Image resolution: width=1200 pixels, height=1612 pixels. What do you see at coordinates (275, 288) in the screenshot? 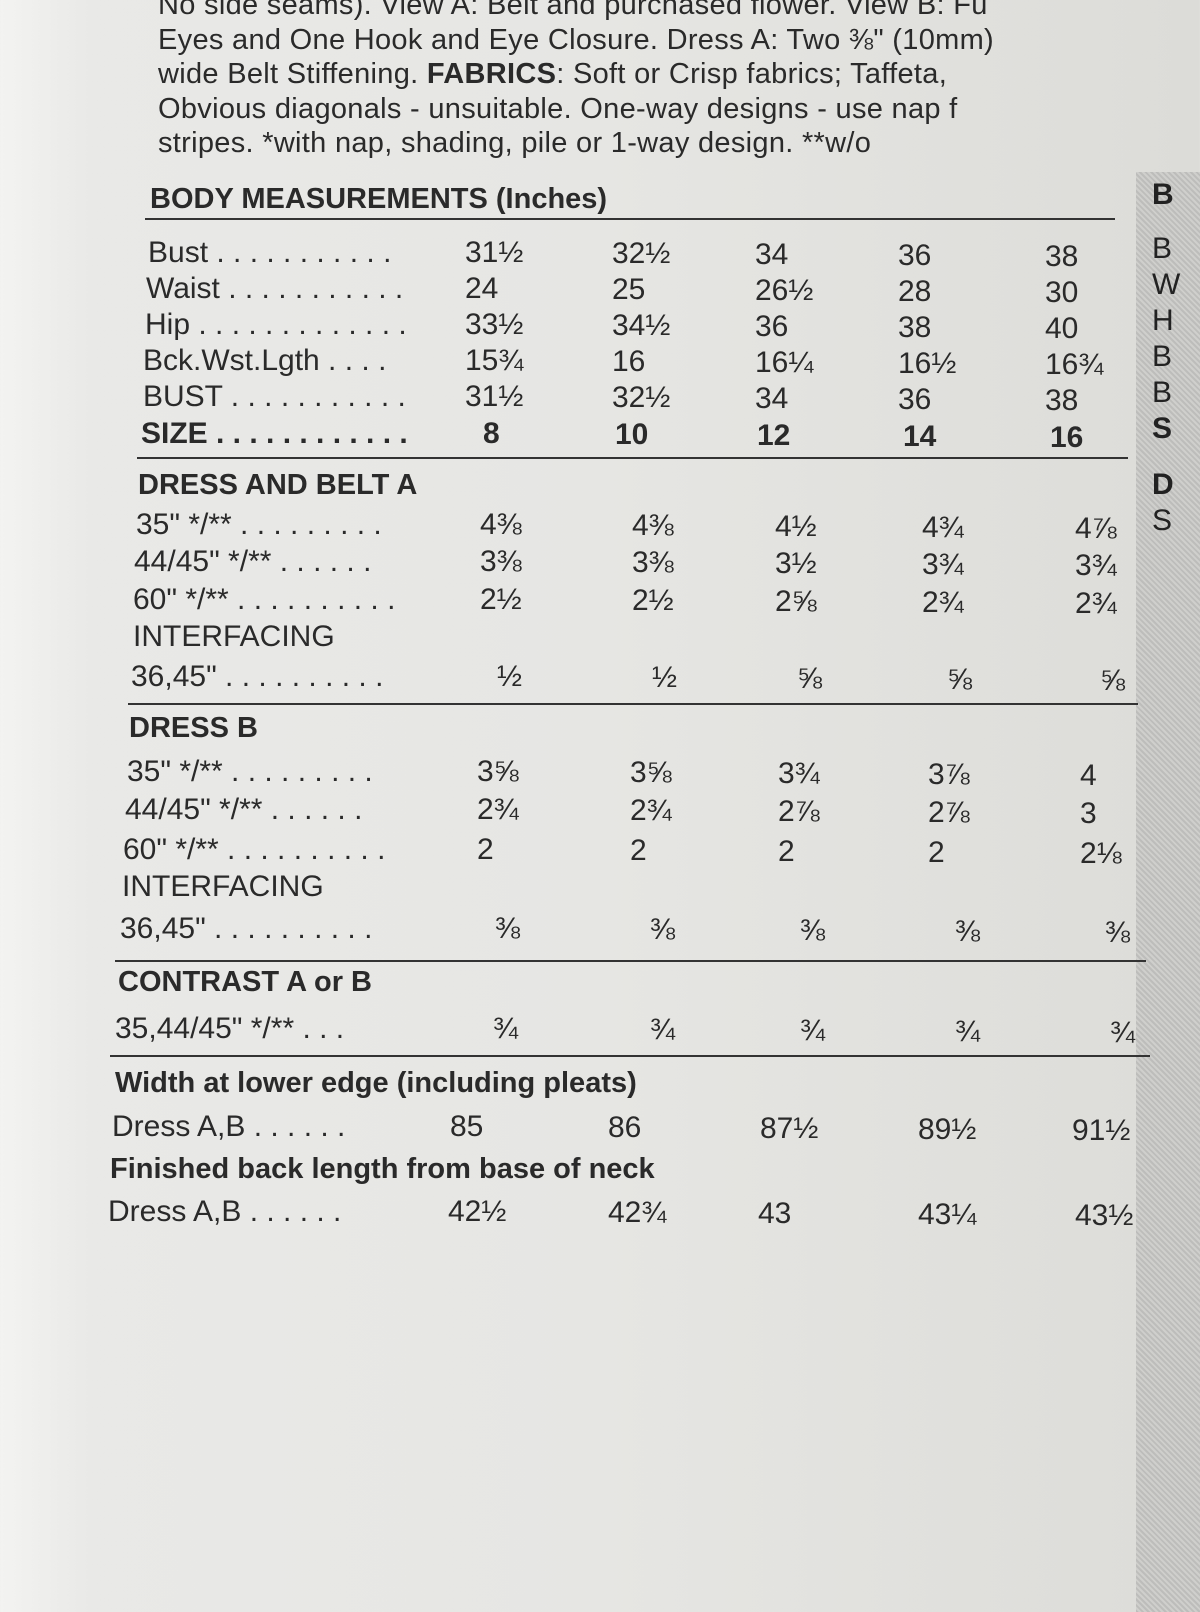
I see `row-label: Waist . . . . . . . . . . .` at bounding box center [275, 288].